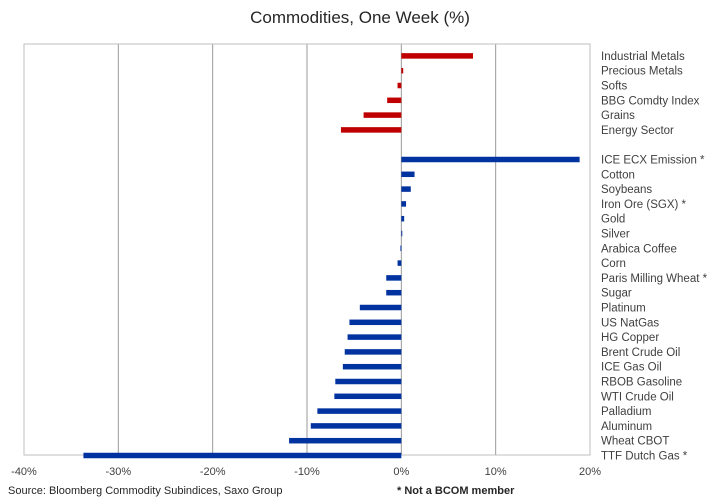  I want to click on category-label: Arabica Coffee, so click(639, 249).